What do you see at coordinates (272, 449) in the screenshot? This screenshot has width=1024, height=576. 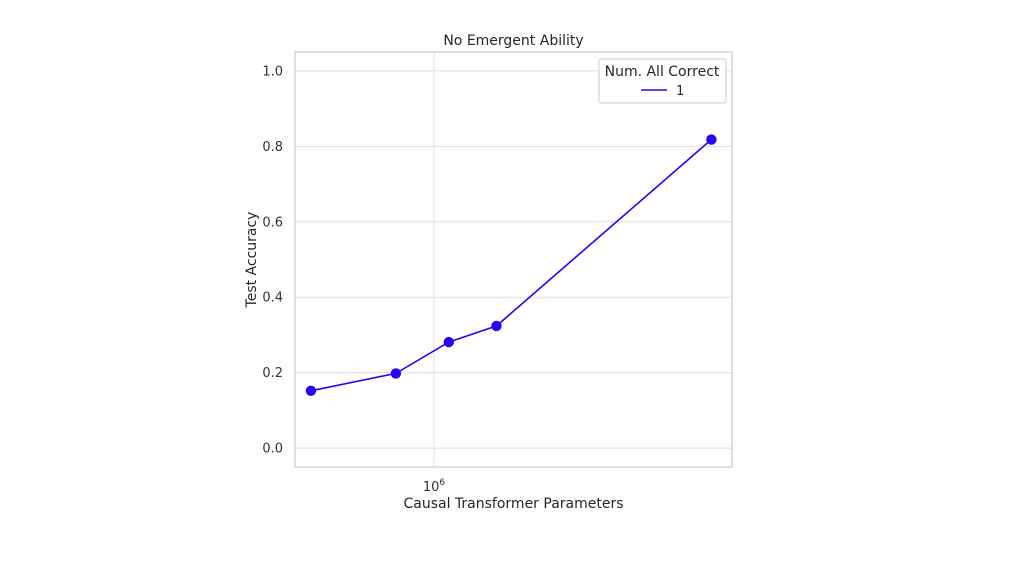 I see `y-tick-label: 0.0` at bounding box center [272, 449].